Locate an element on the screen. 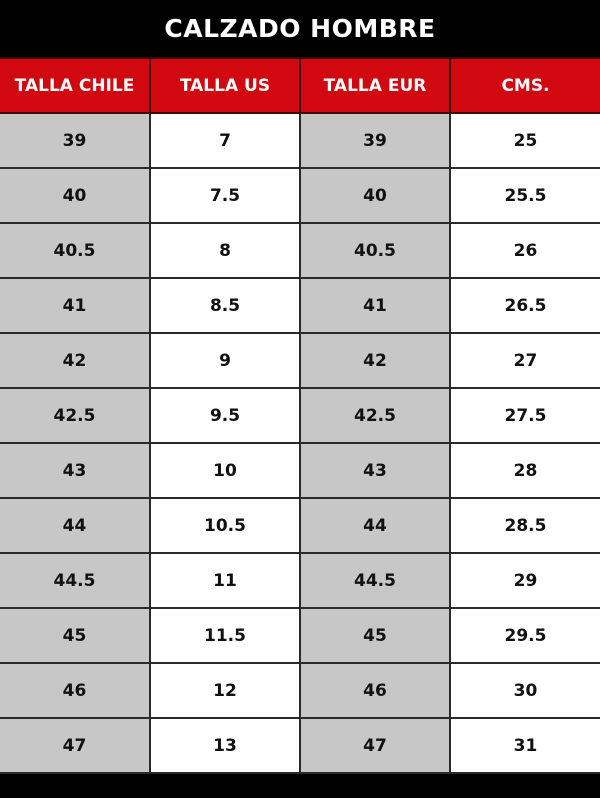  table-row: 42 9 42 27 is located at coordinates (300, 360).